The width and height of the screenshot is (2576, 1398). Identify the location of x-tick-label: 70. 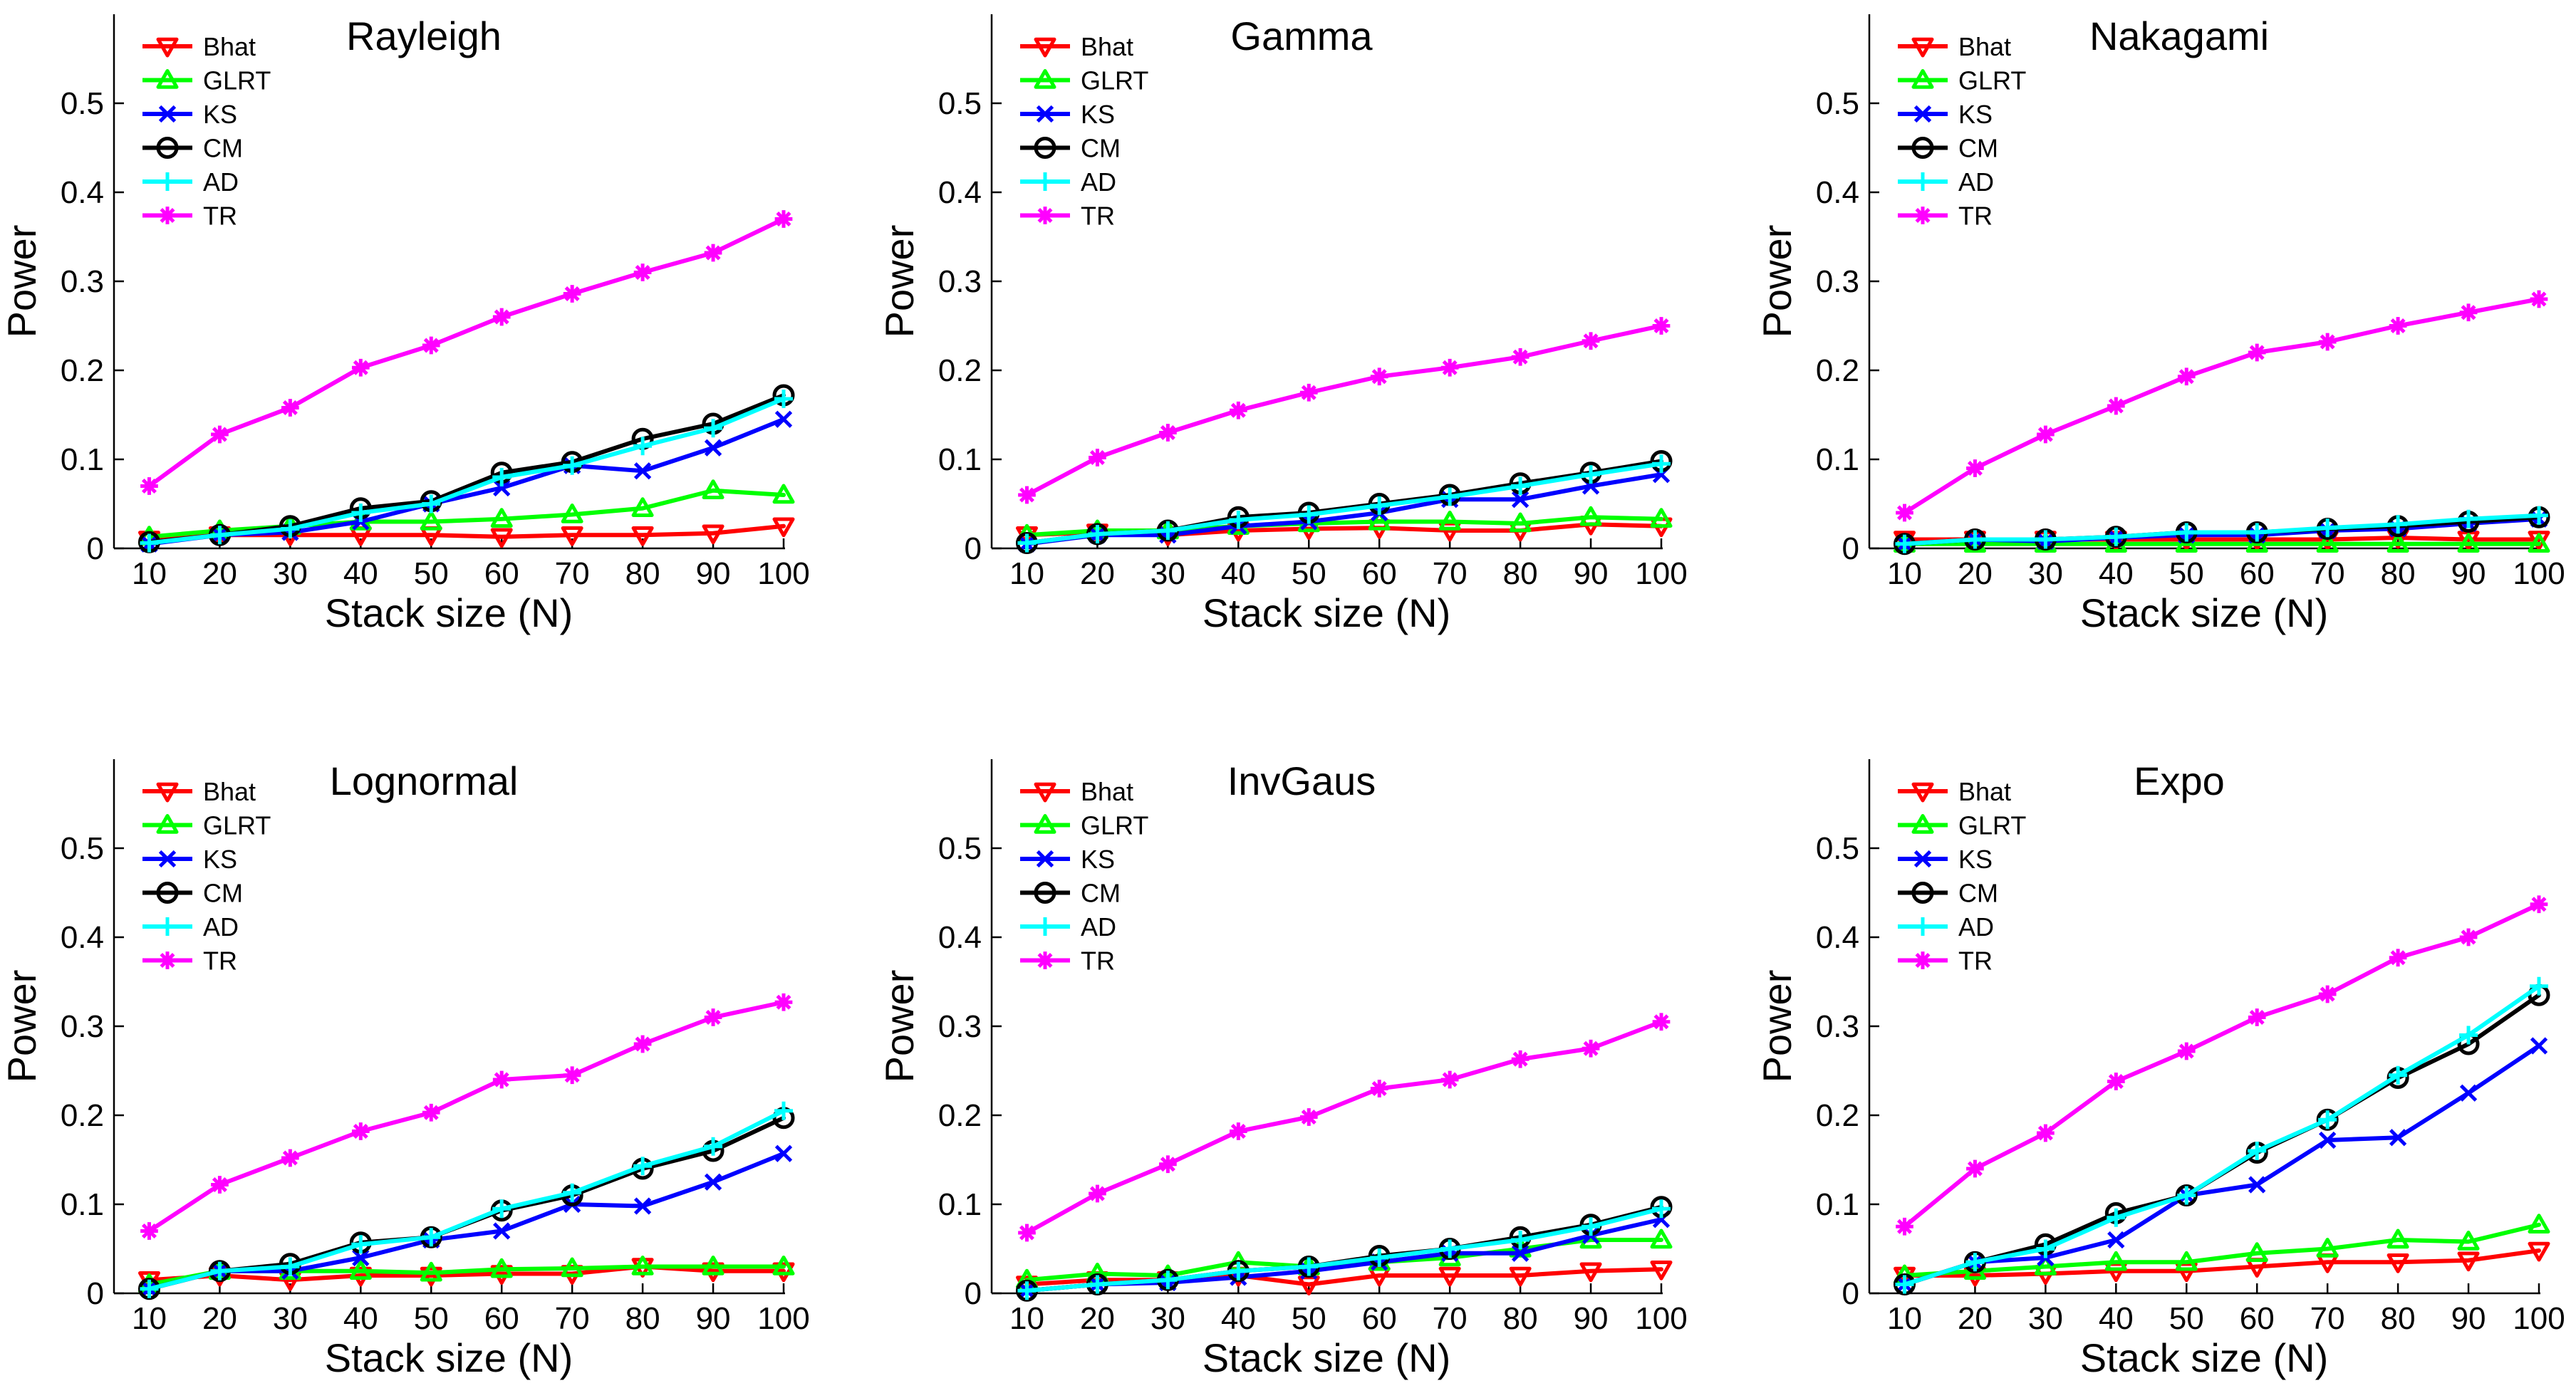
(572, 1318).